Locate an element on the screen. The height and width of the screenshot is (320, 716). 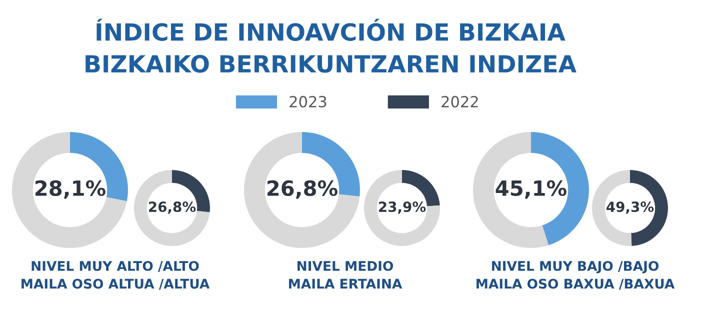
text: NIVEL MUY BAJO /BAJO MAILA OSO BAXUA /BAXUA is located at coordinates (575, 275).